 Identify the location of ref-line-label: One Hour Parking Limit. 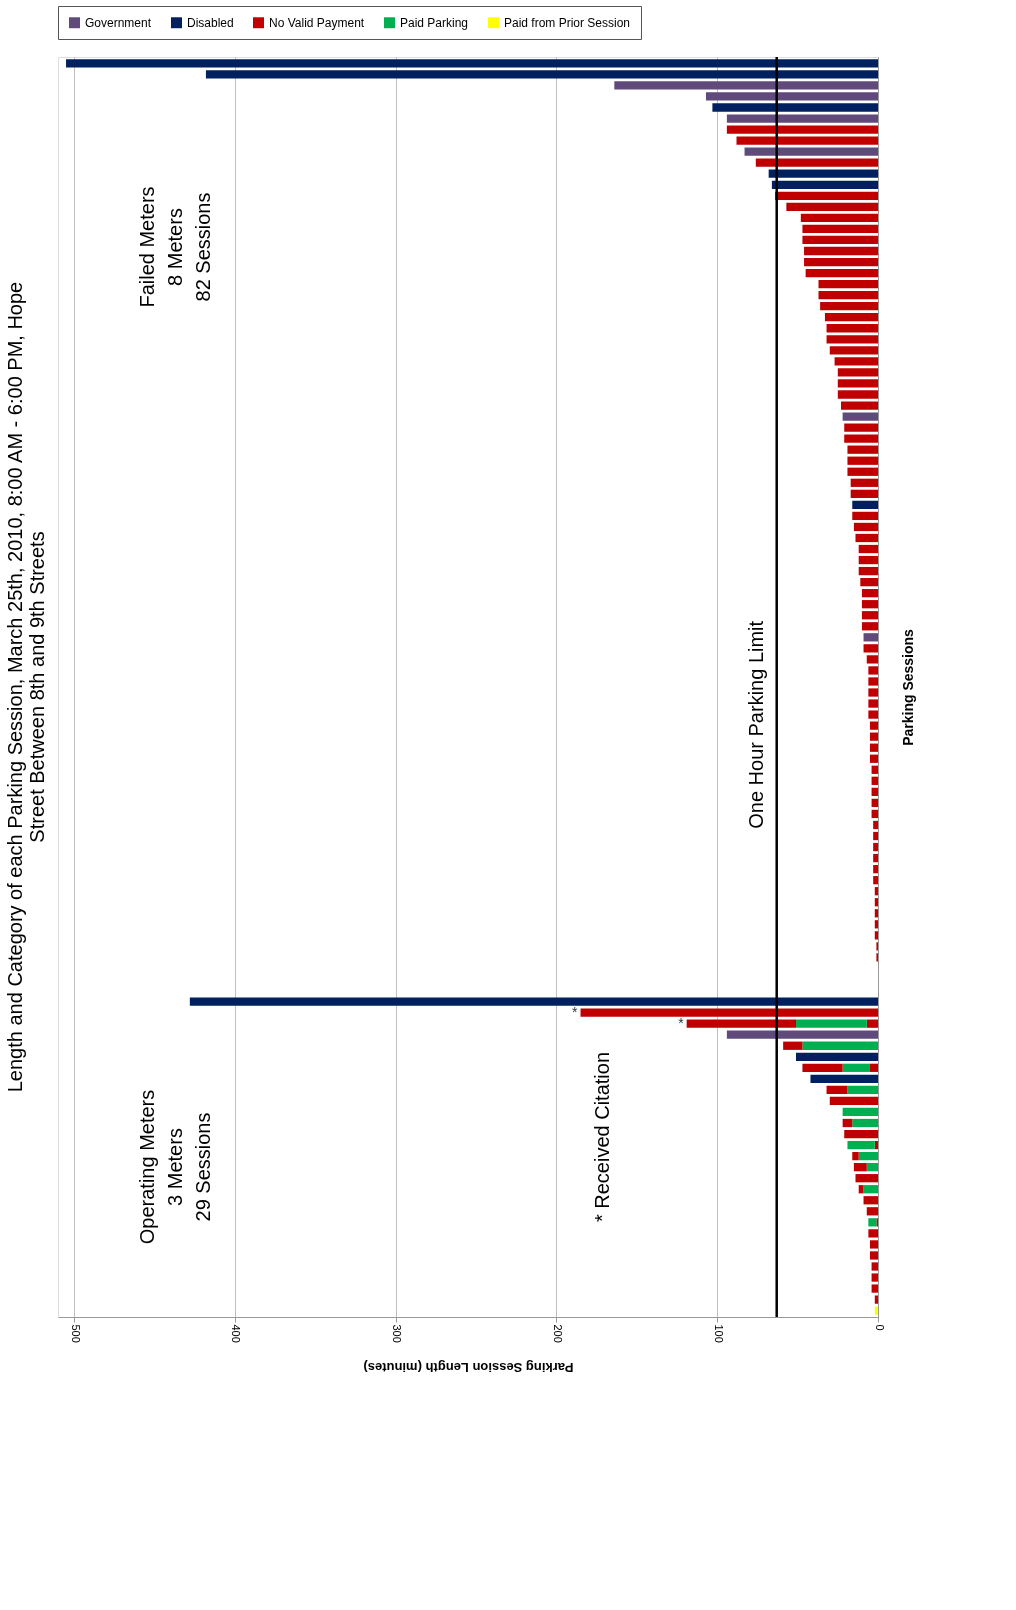
(755, 724).